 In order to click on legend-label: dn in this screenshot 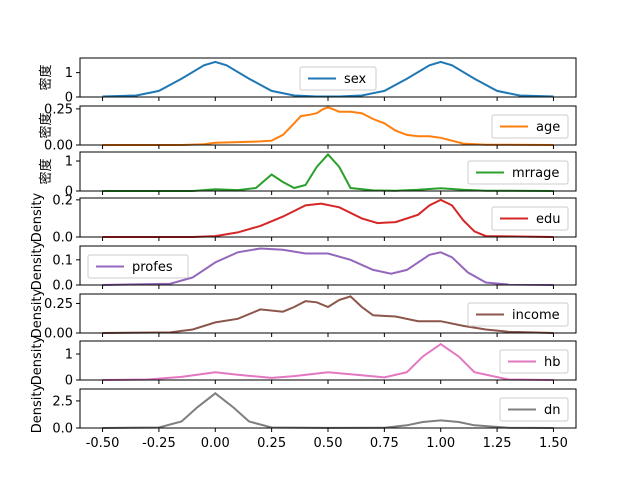, I will do `click(552, 410)`.